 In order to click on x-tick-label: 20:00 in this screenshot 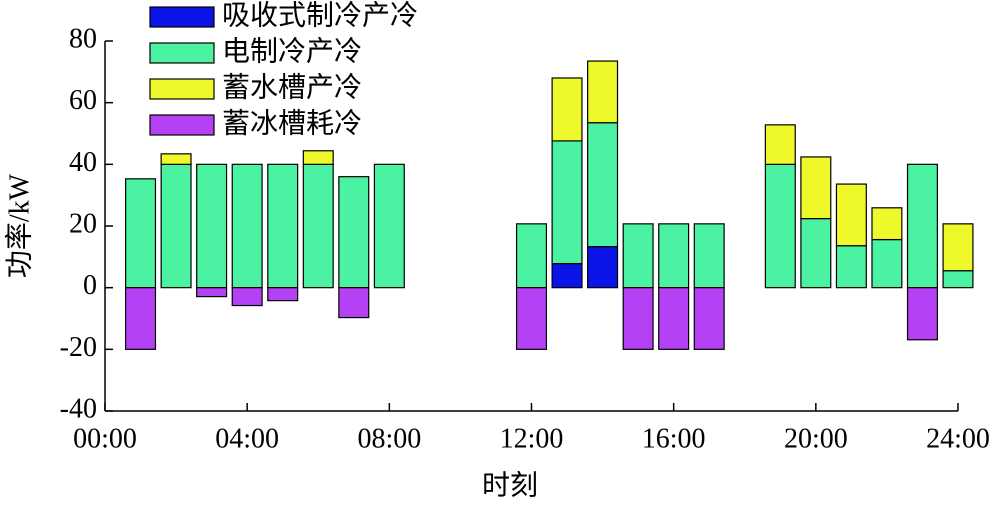, I will do `click(816, 438)`.